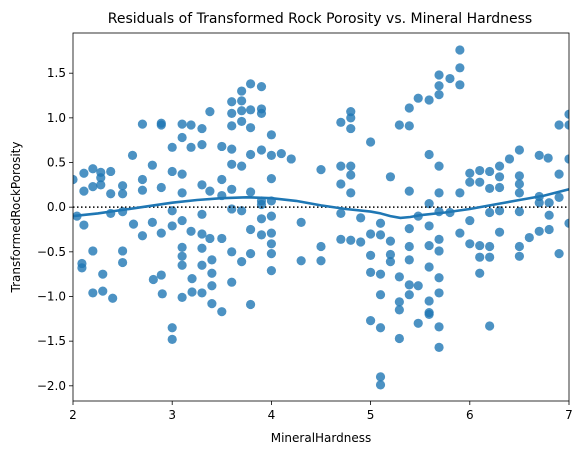 The image size is (583, 455). Describe the element at coordinates (321, 411) in the screenshot. I see `x-axis: 2 3 4 5 6 7` at that location.